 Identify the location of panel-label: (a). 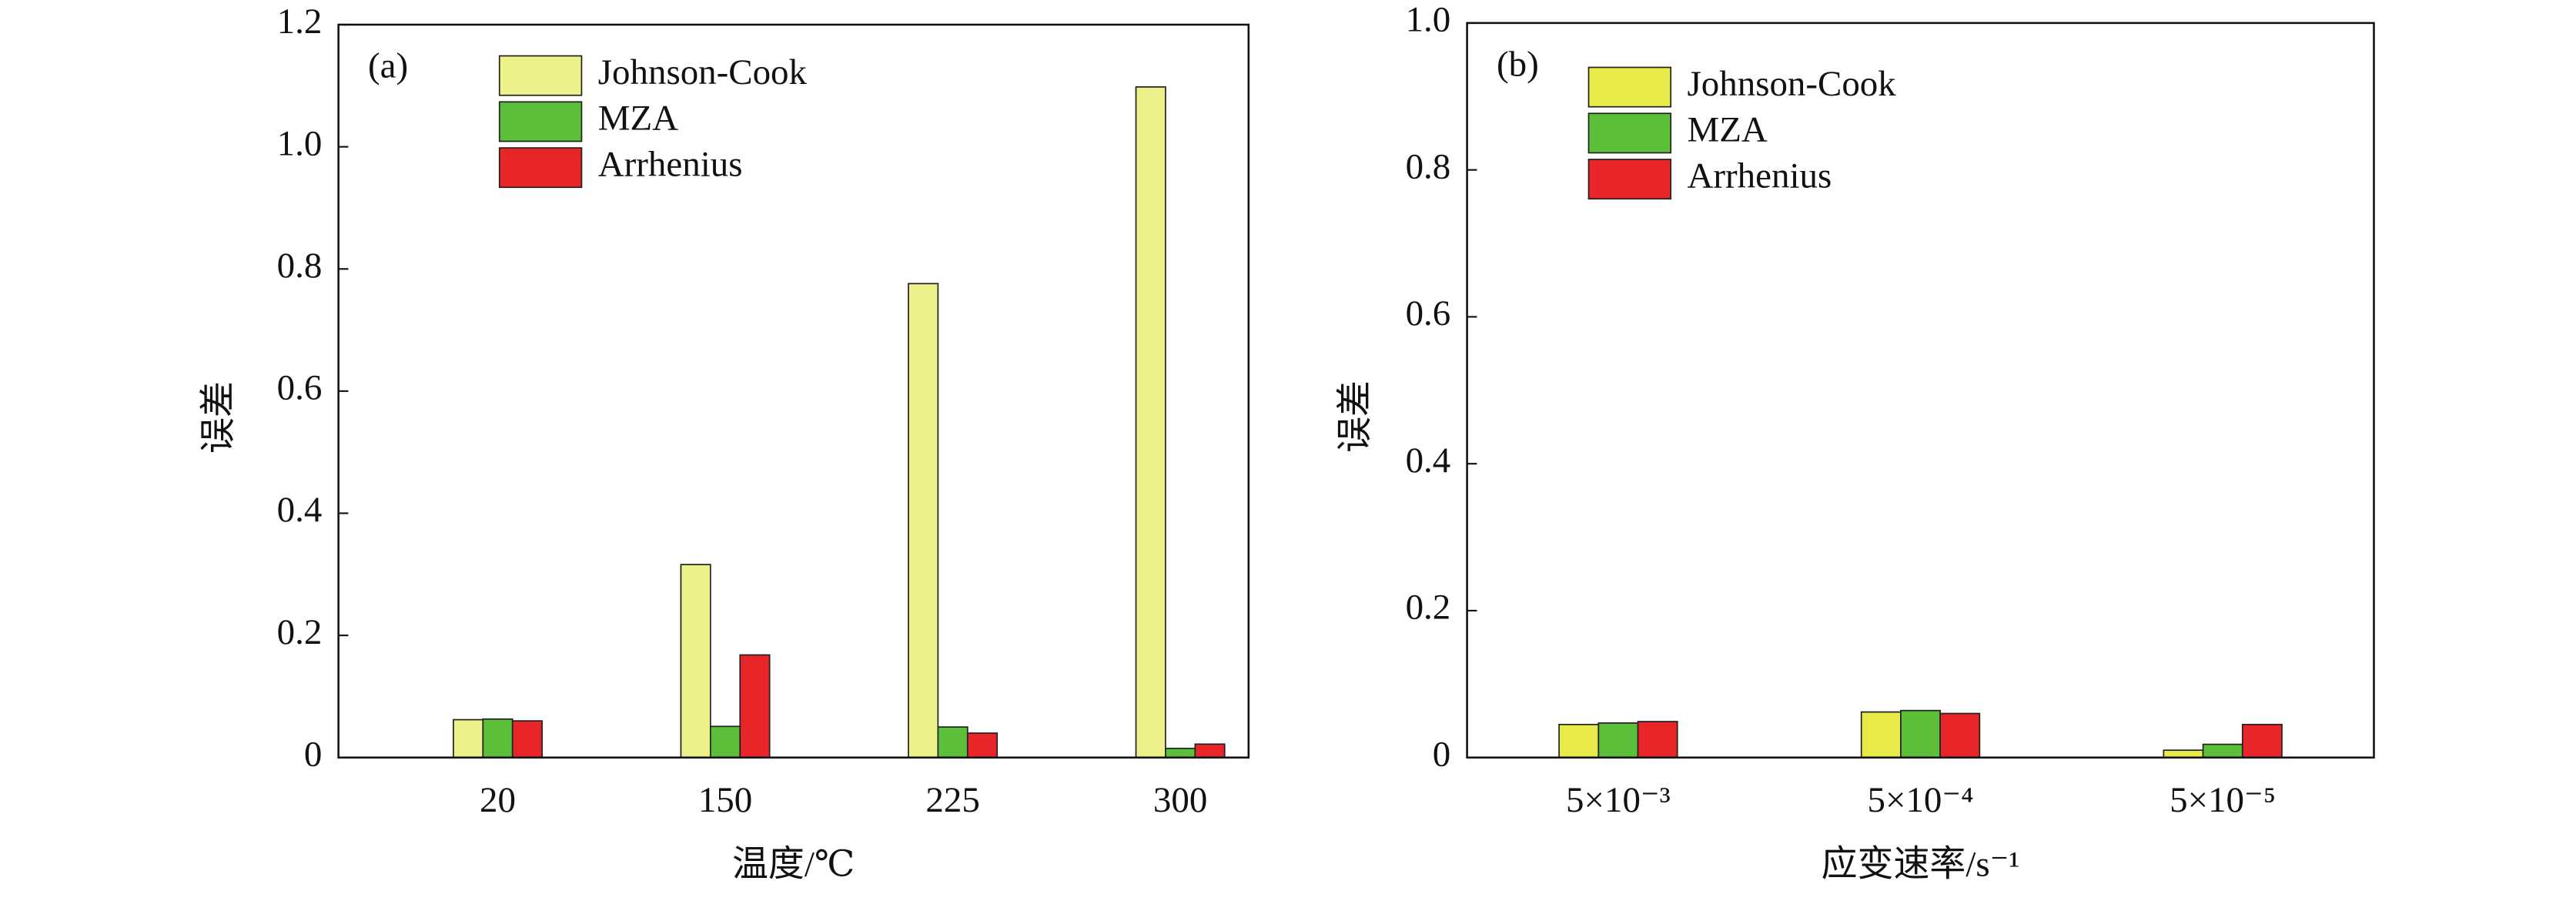
(388, 65).